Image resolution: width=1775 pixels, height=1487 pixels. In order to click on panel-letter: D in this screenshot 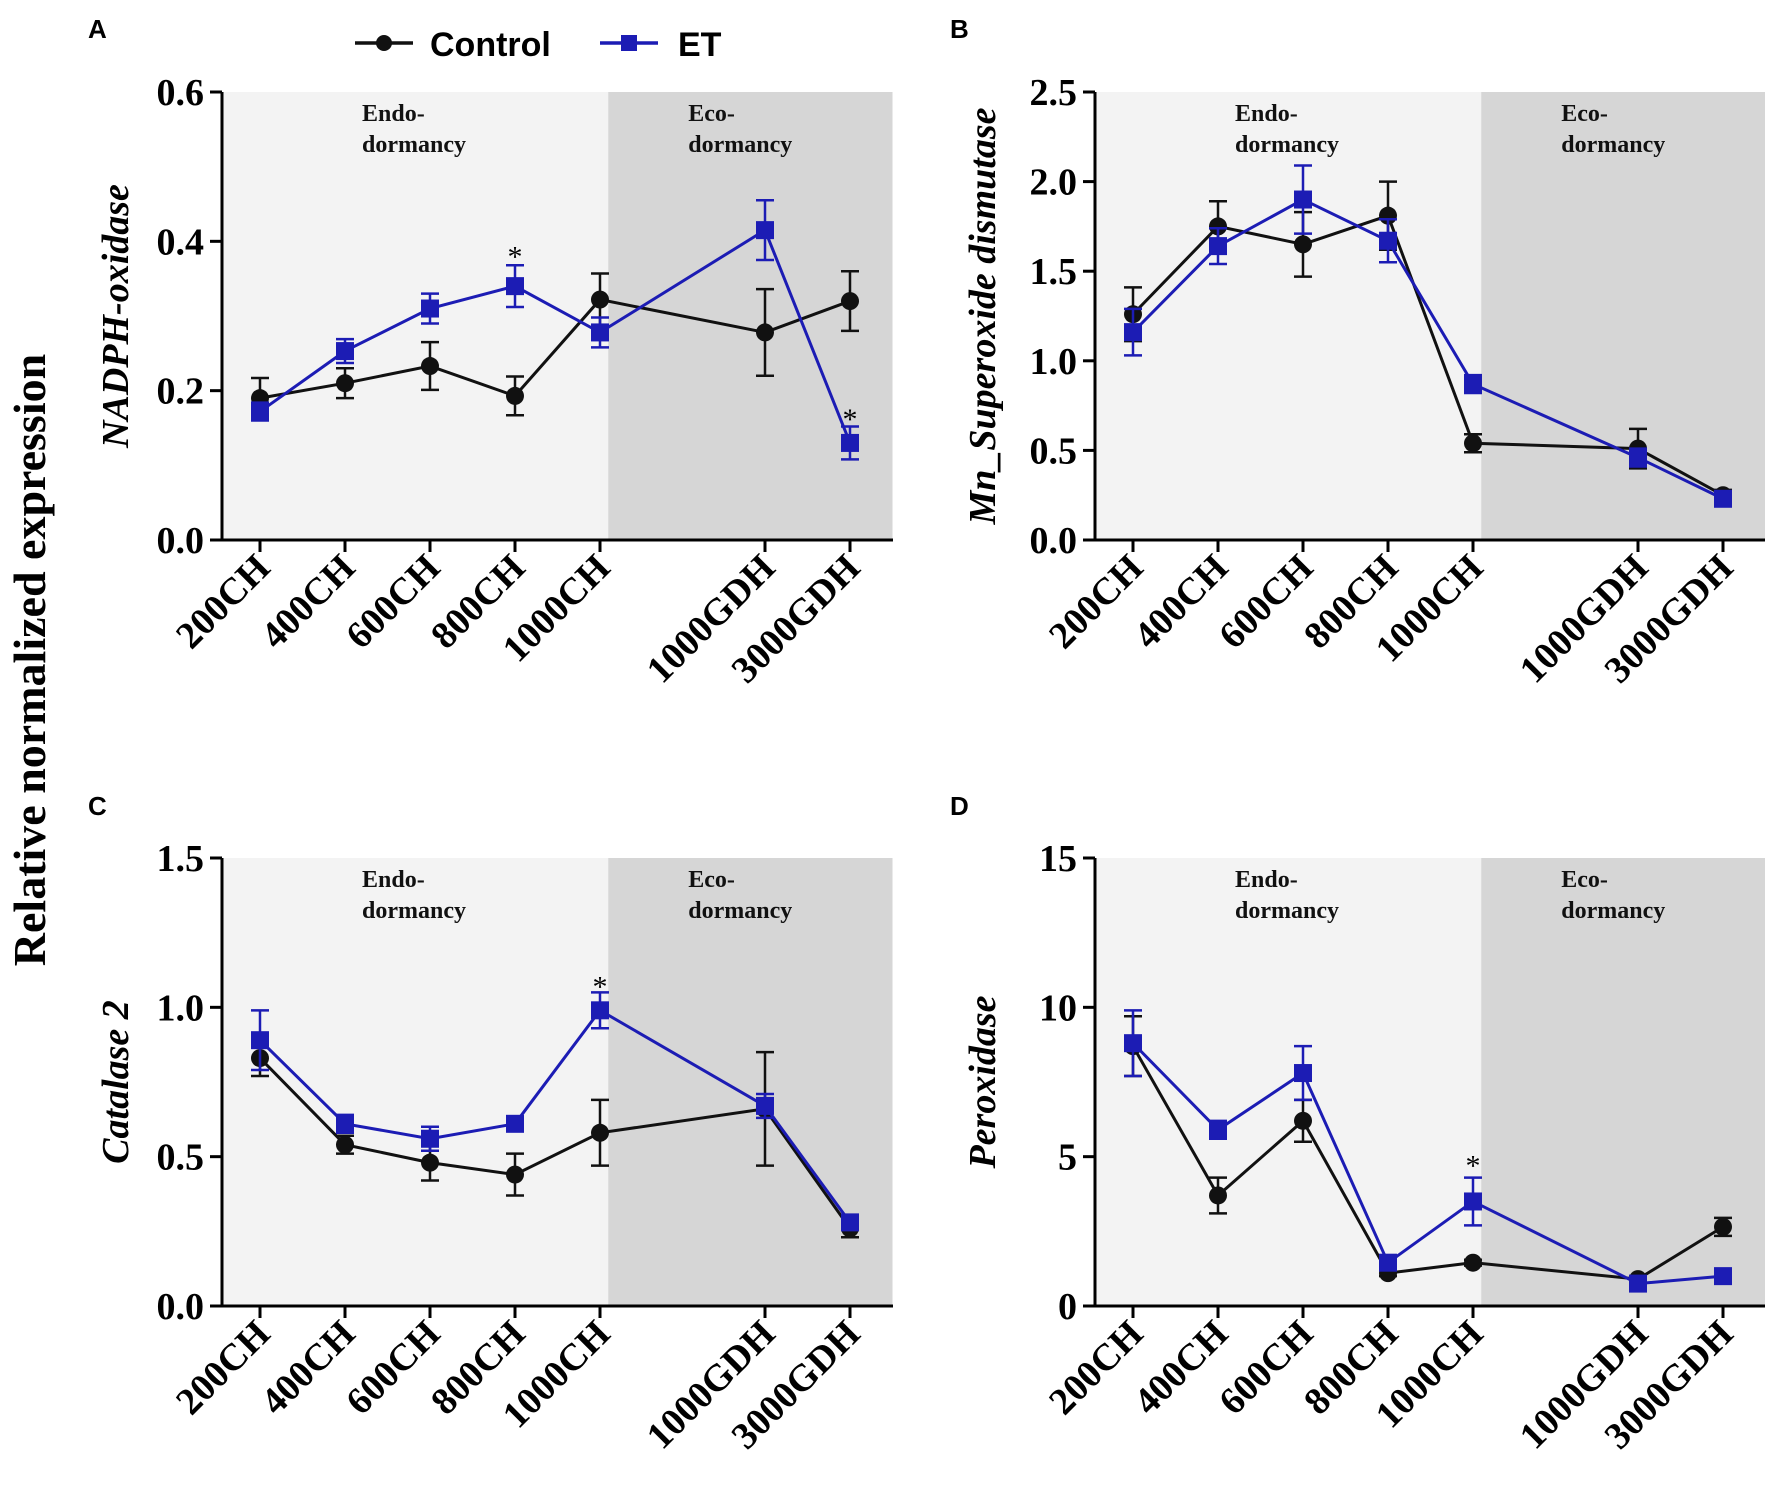, I will do `click(959, 806)`.